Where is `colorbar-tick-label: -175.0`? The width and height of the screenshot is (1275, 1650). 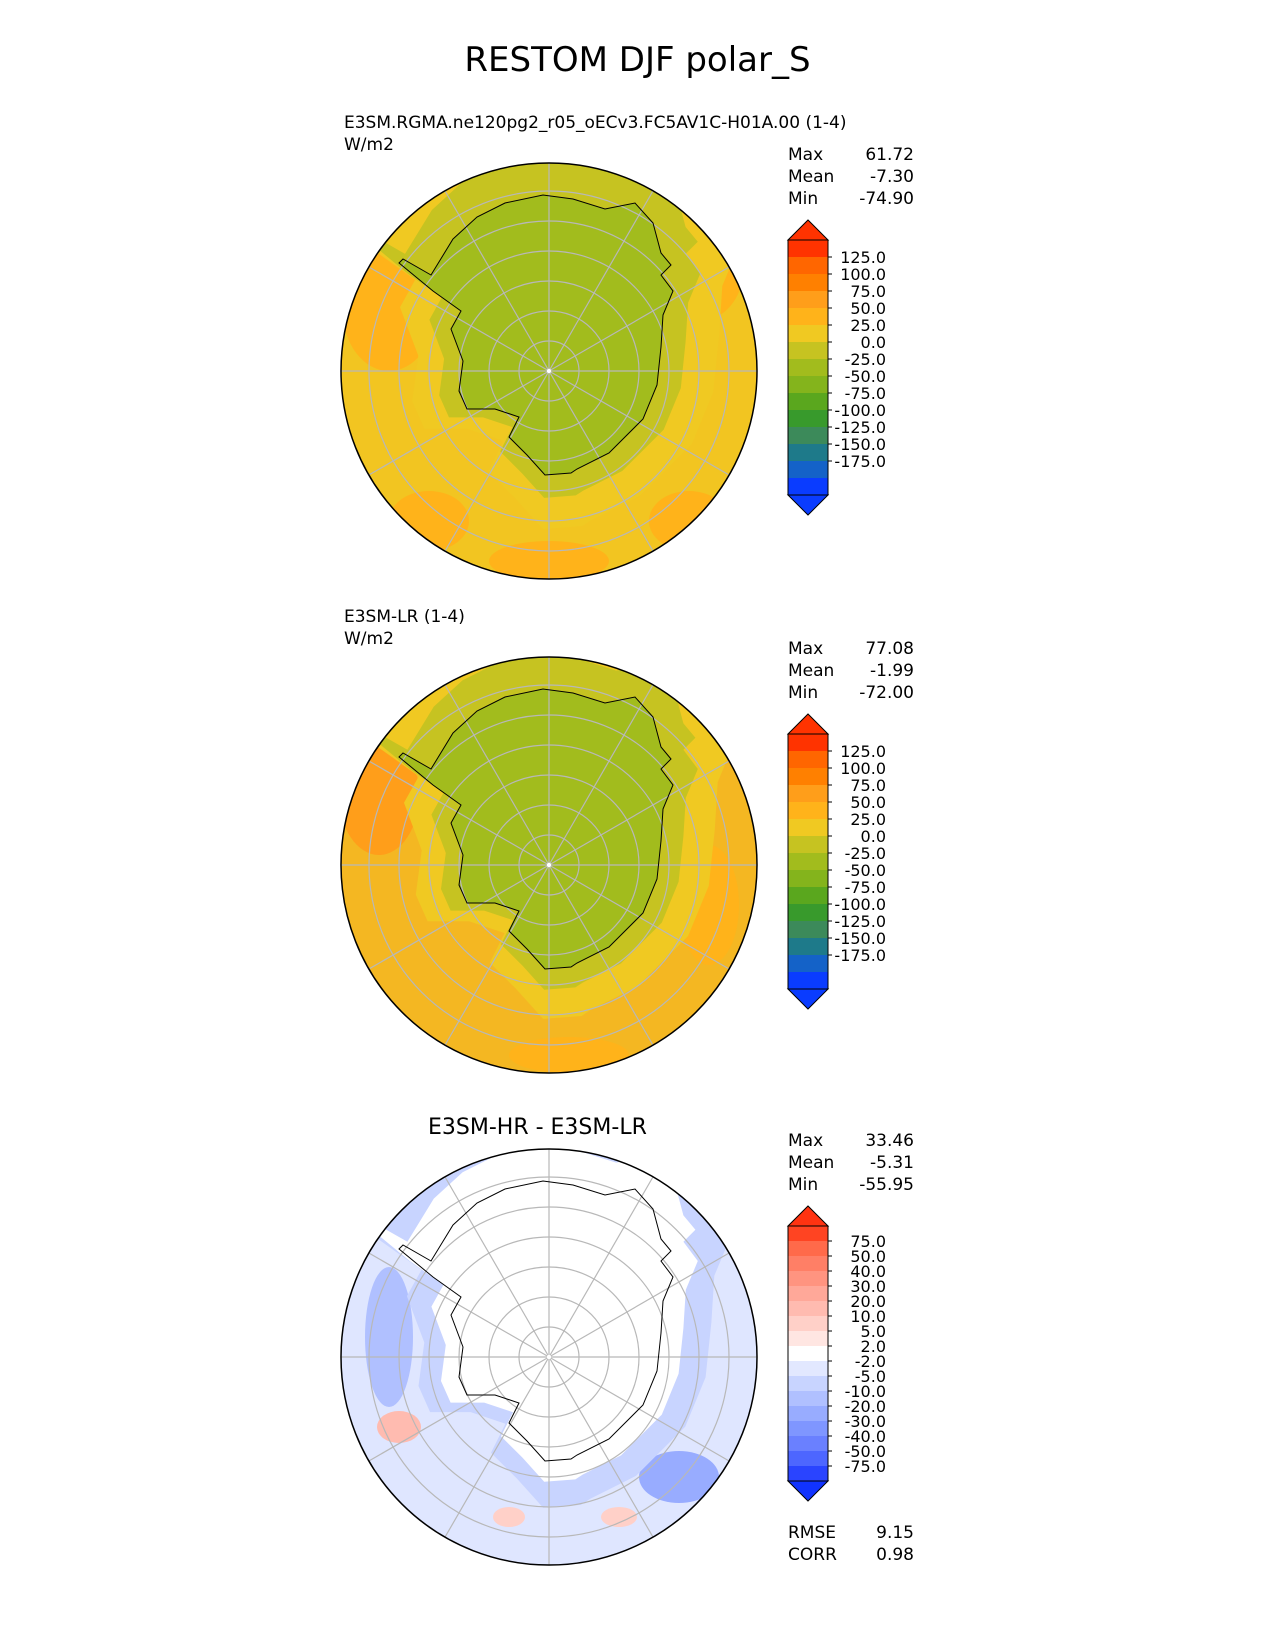
colorbar-tick-label: -175.0 is located at coordinates (860, 461).